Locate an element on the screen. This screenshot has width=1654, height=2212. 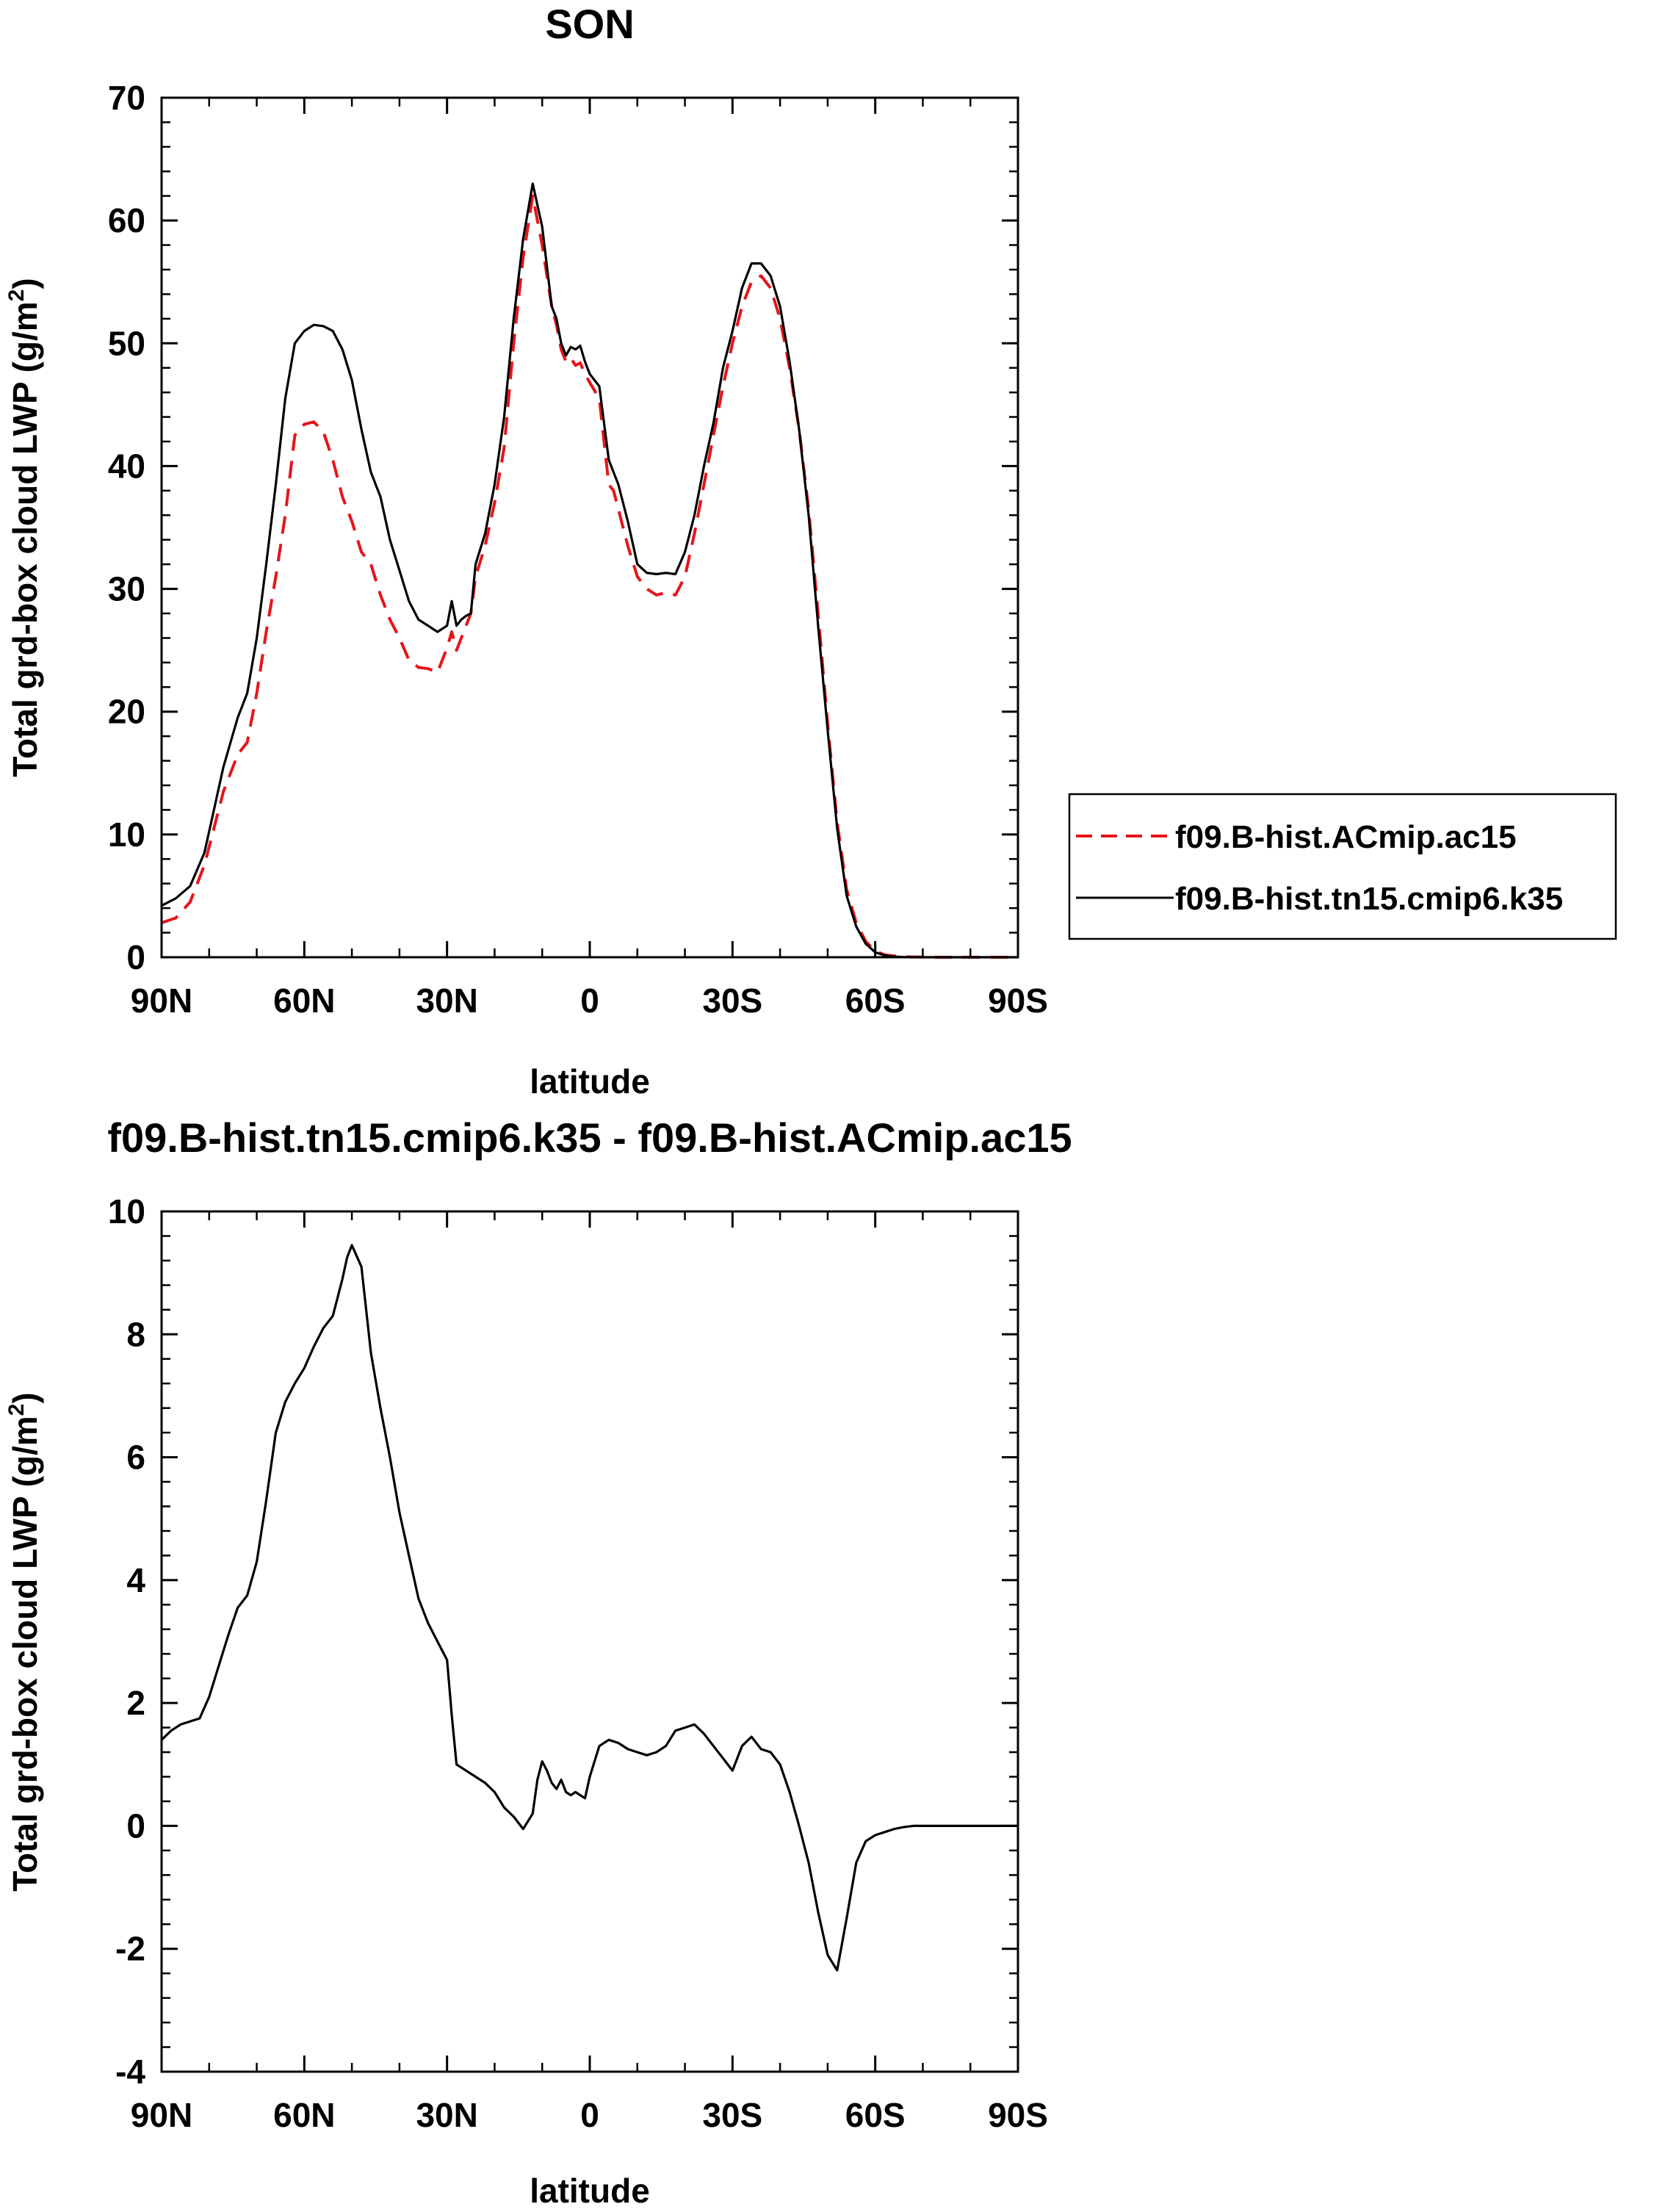
legend-label-ac15: f09.B-hist.ACmip.ac15 is located at coordinates (1346, 837).